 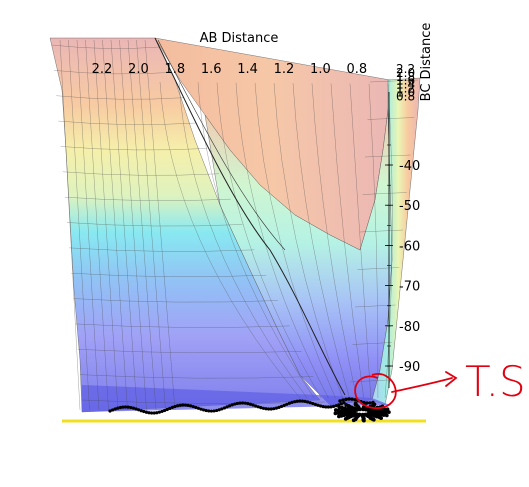 I want to click on y-tick-label: 2.0, so click(x=405, y=73).